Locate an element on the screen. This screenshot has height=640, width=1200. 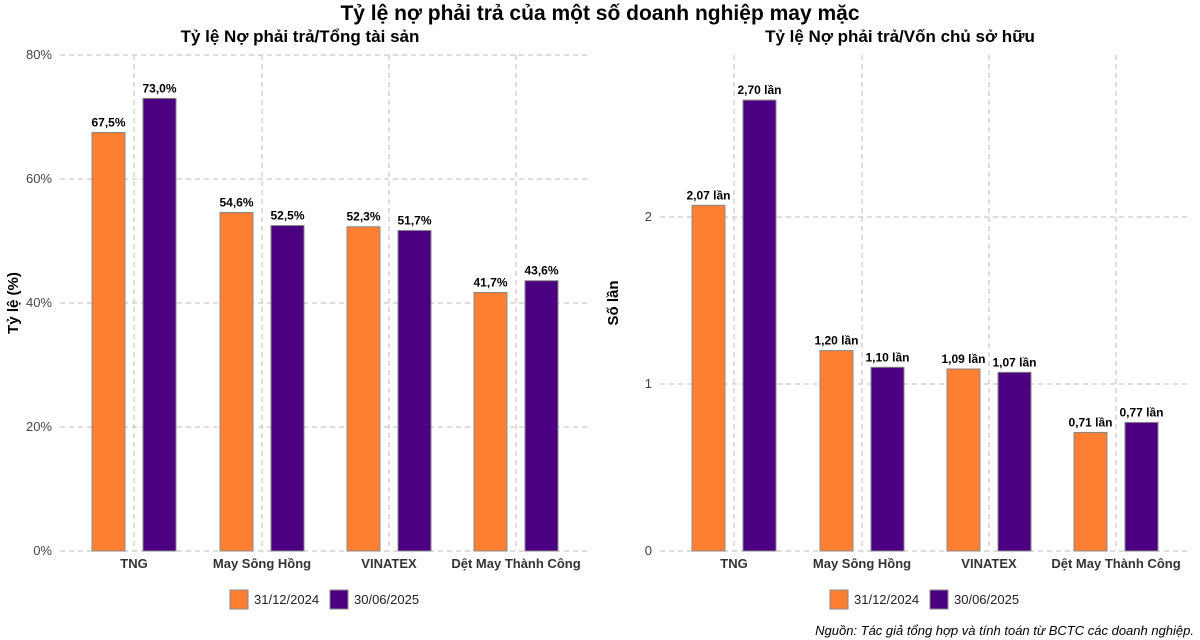
y-axis-label: Tỷ lệ (%) is located at coordinates (13, 303).